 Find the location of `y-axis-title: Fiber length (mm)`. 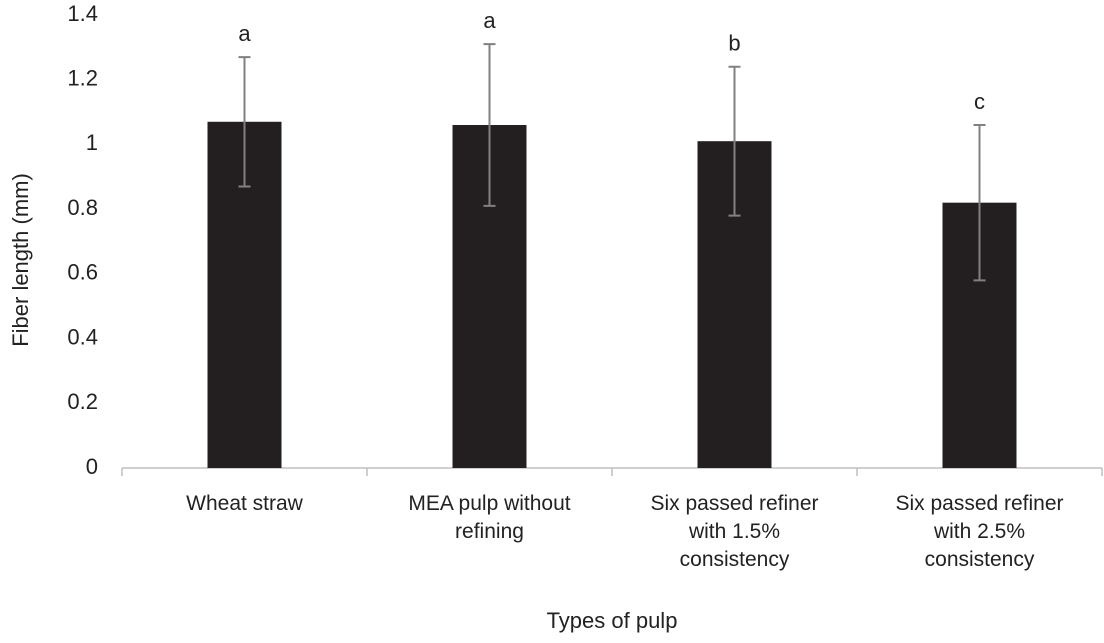

y-axis-title: Fiber length (mm) is located at coordinates (20, 260).